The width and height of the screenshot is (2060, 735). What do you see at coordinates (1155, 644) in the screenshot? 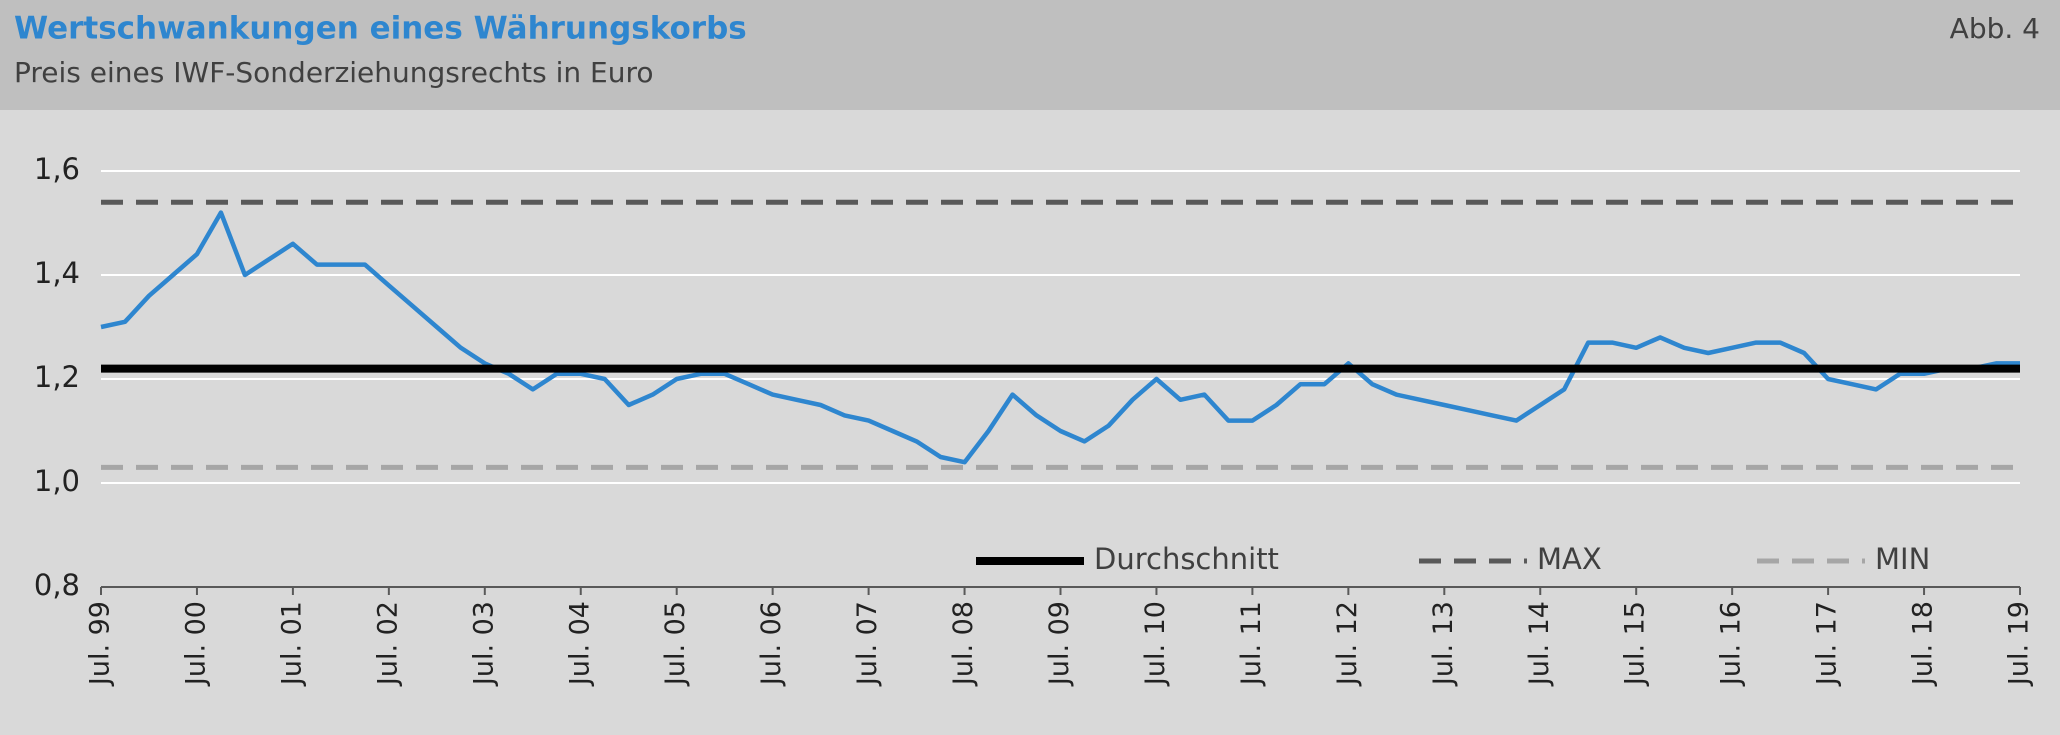
I see `x-tick-label: Jul. 10` at bounding box center [1155, 644].